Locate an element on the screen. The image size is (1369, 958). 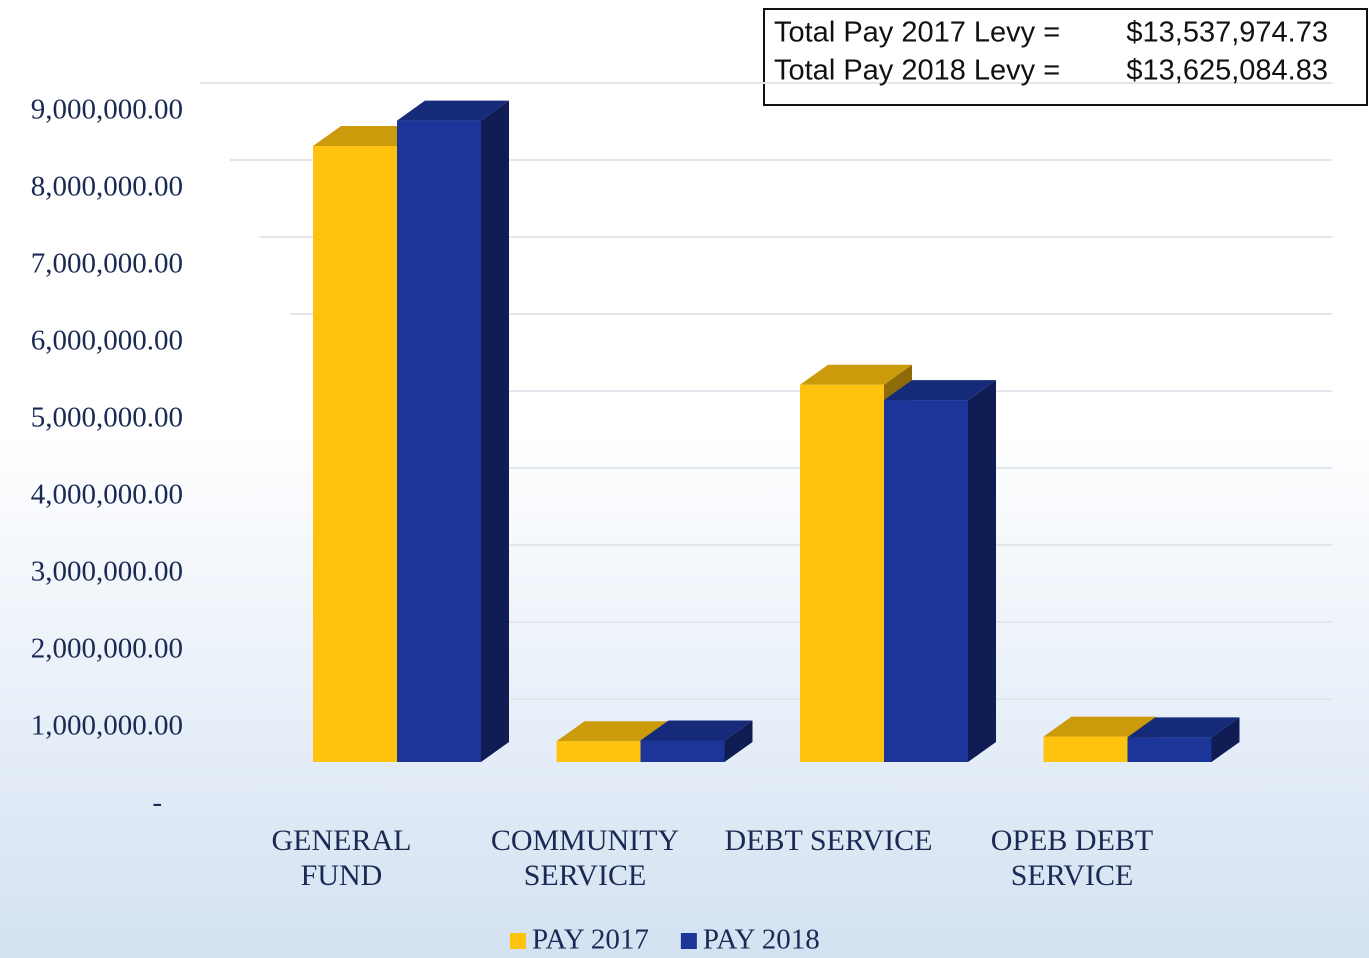
y-tick-label: 5,000,000.00 is located at coordinates (107, 418).